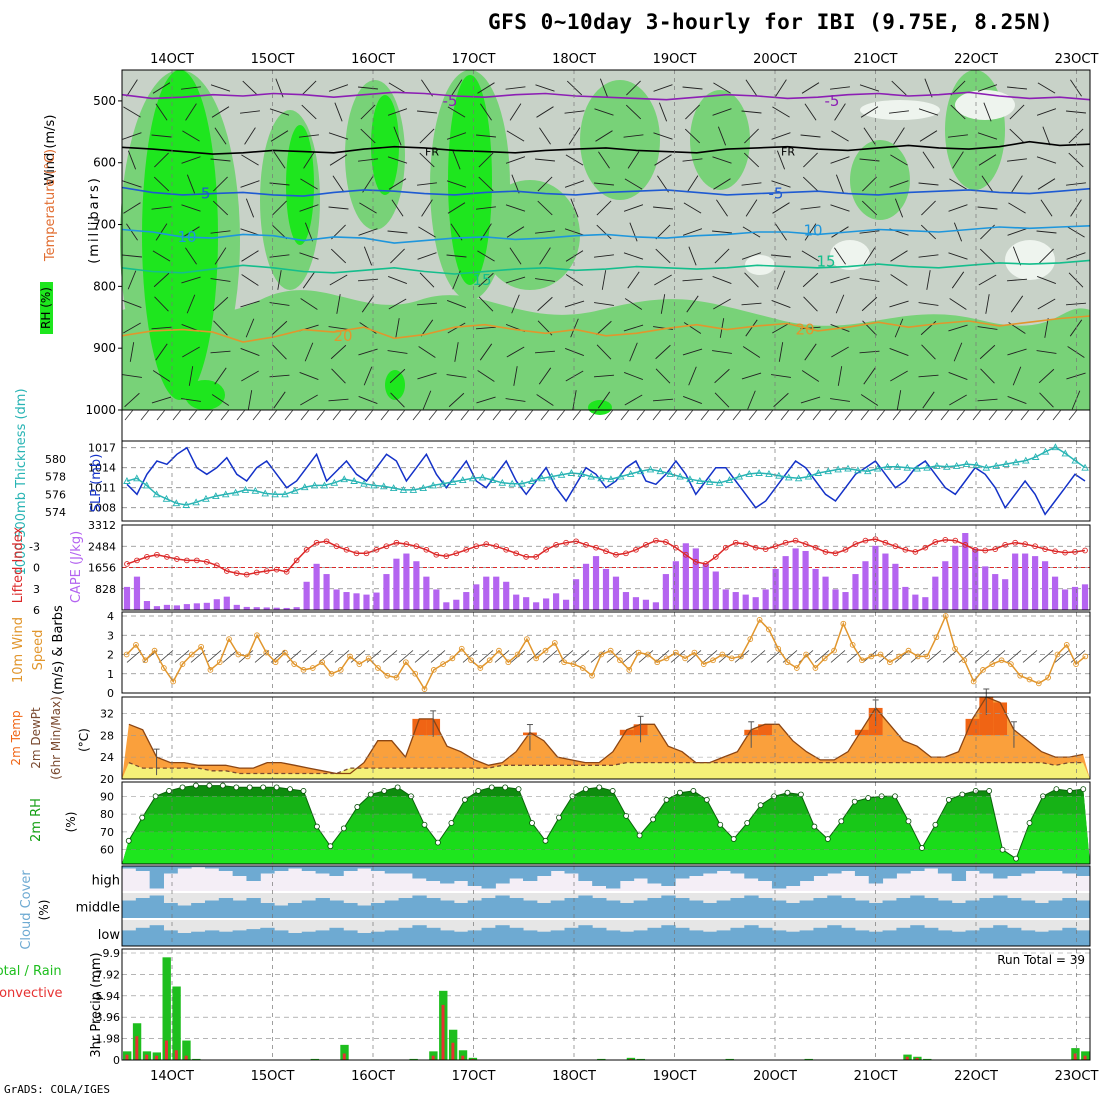 This screenshot has height=1100, width=1100. What do you see at coordinates (56, 738) in the screenshot?
I see `minmax-axis-label: (6hr Min/Max)` at bounding box center [56, 738].